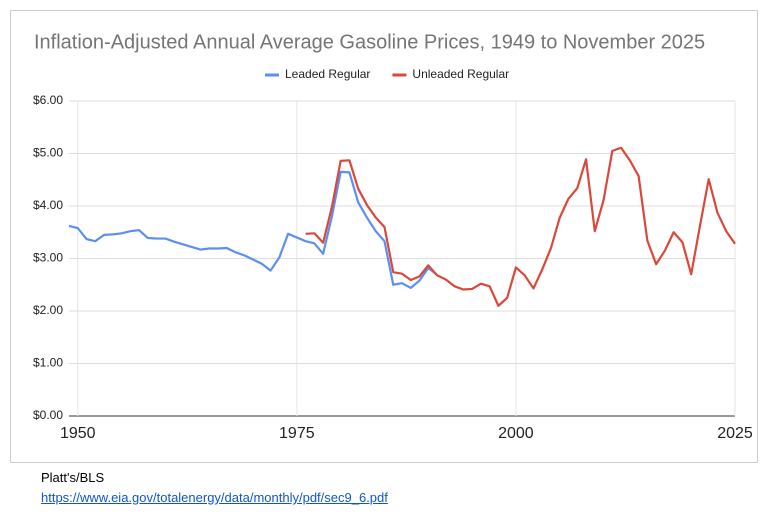 This screenshot has height=522, width=768. Describe the element at coordinates (48, 258) in the screenshot. I see `y-tick-label: $3.00` at that location.